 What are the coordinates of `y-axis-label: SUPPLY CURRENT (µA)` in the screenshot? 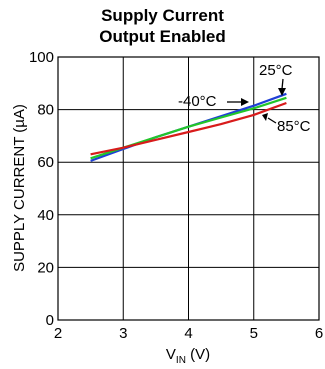 It's located at (19, 188).